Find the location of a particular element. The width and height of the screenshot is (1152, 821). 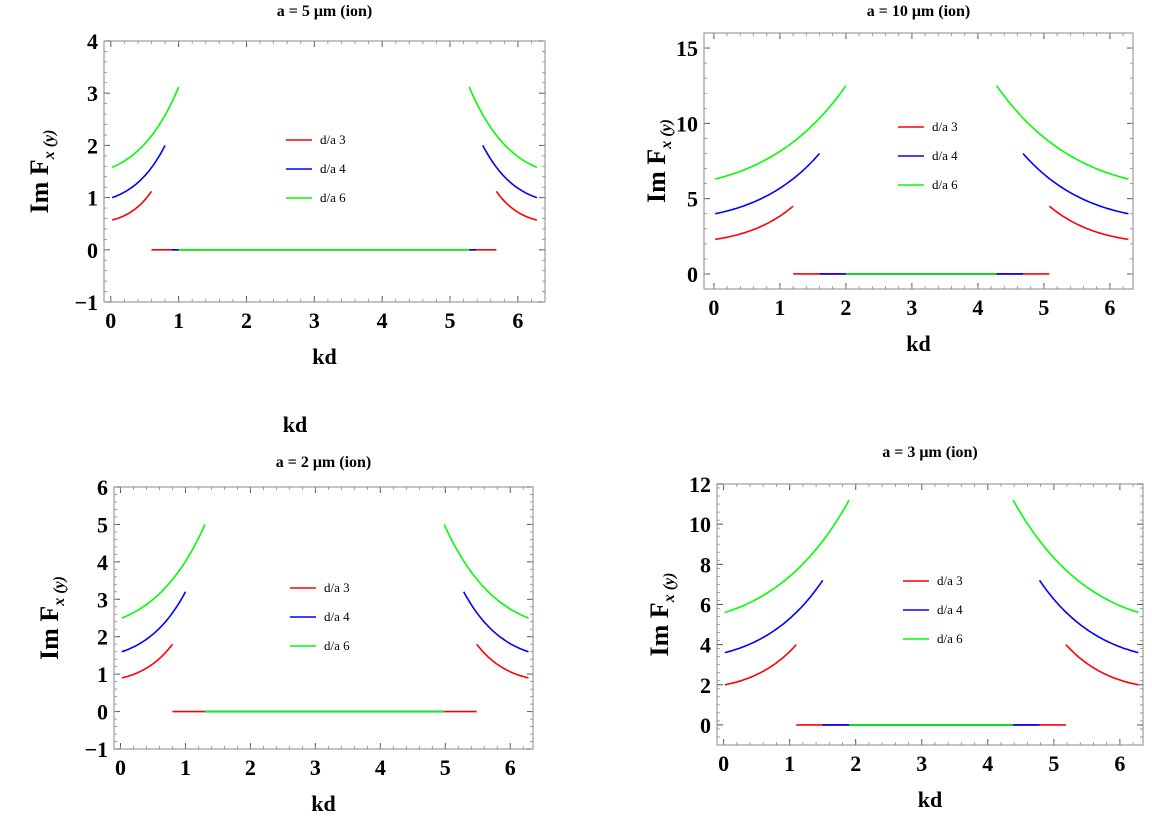

y-tick-label: 15 is located at coordinates (687, 48).